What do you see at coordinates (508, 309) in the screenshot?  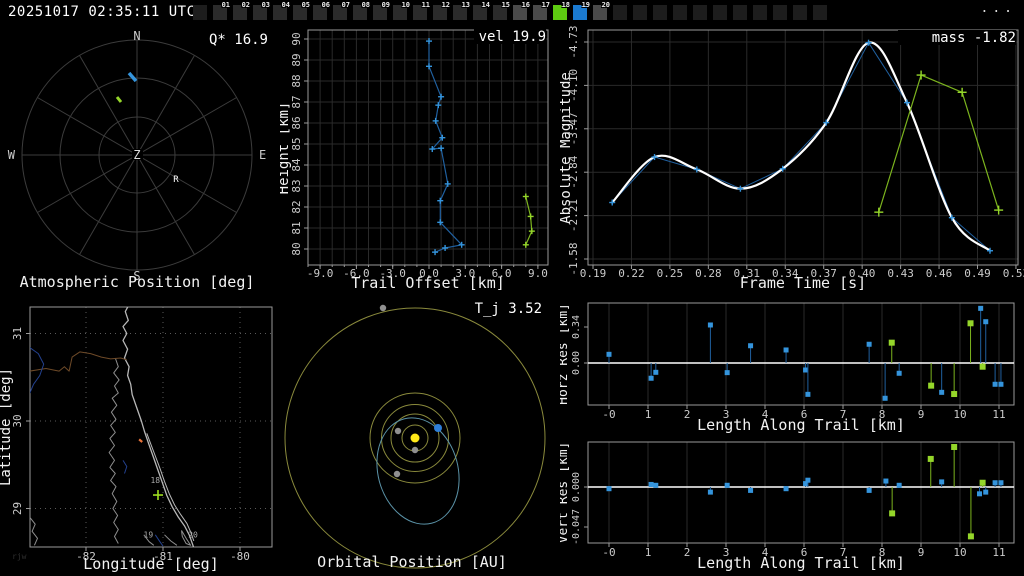 I see `tisserand-readout: T_j 3.52` at bounding box center [508, 309].